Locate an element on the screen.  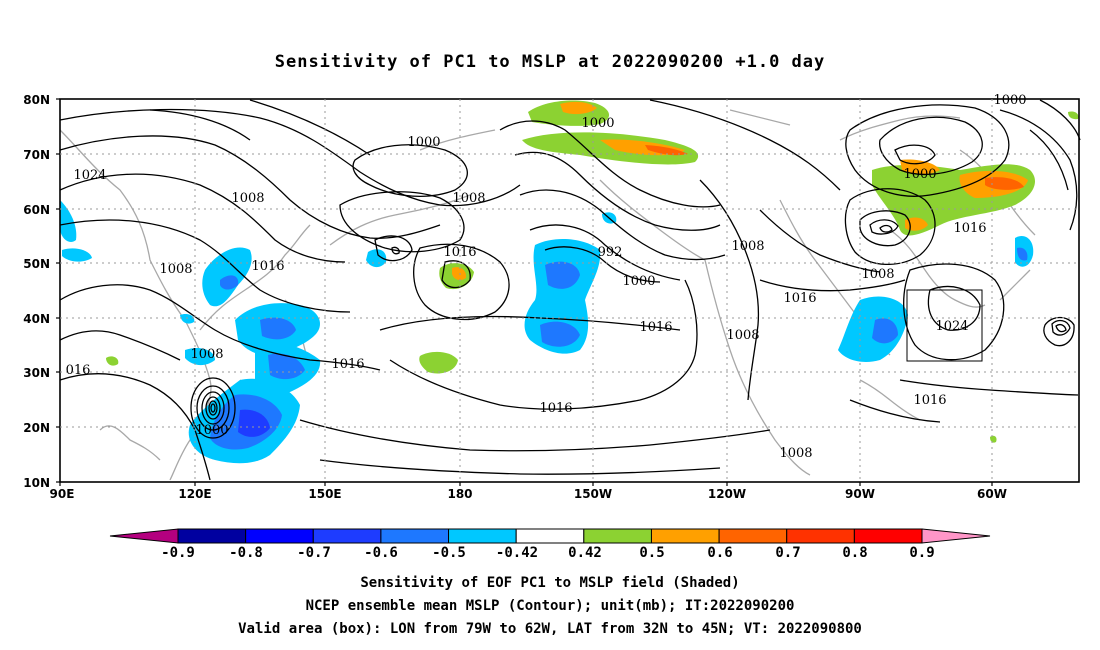
colorbar-label: 0.9 is located at coordinates (921, 553).